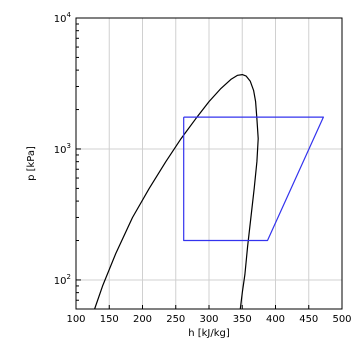 Image resolution: width=361 pixels, height=360 pixels. What do you see at coordinates (62, 280) in the screenshot?
I see `y-tick-label: 10²` at bounding box center [62, 280].